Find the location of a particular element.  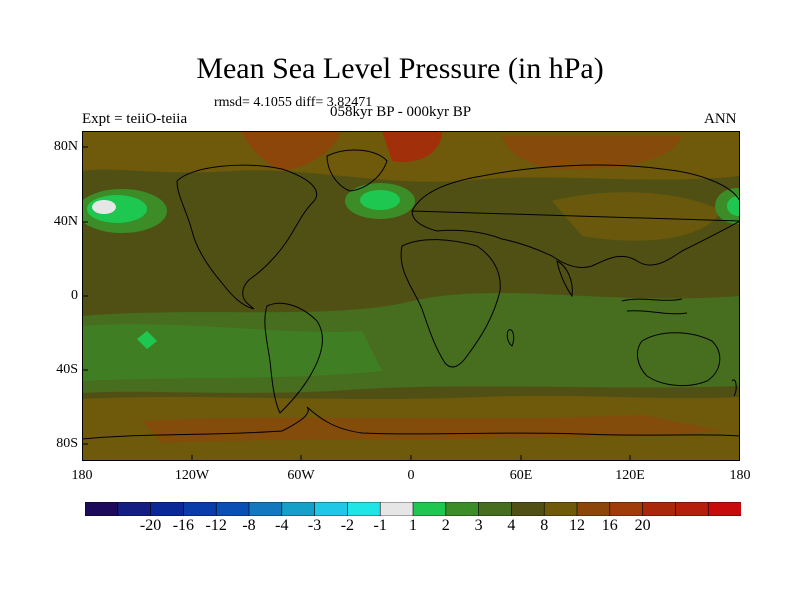

colorbar-label: 20 is located at coordinates (642, 525).